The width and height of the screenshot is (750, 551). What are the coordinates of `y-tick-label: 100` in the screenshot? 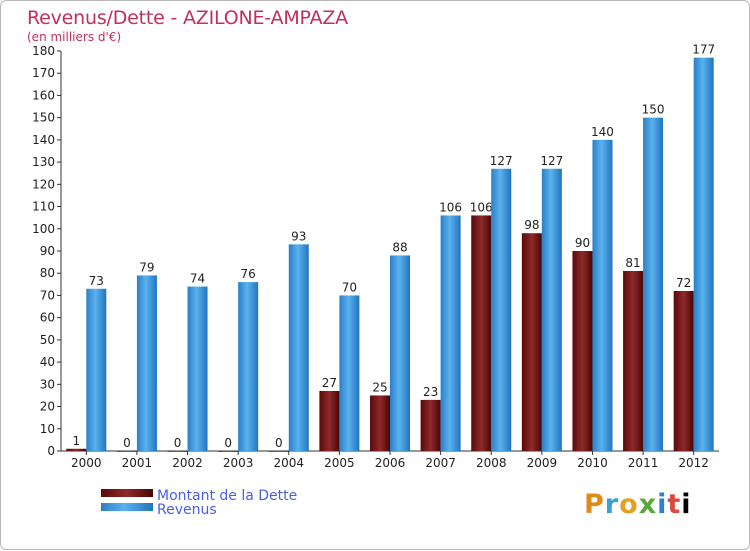 It's located at (43, 229).